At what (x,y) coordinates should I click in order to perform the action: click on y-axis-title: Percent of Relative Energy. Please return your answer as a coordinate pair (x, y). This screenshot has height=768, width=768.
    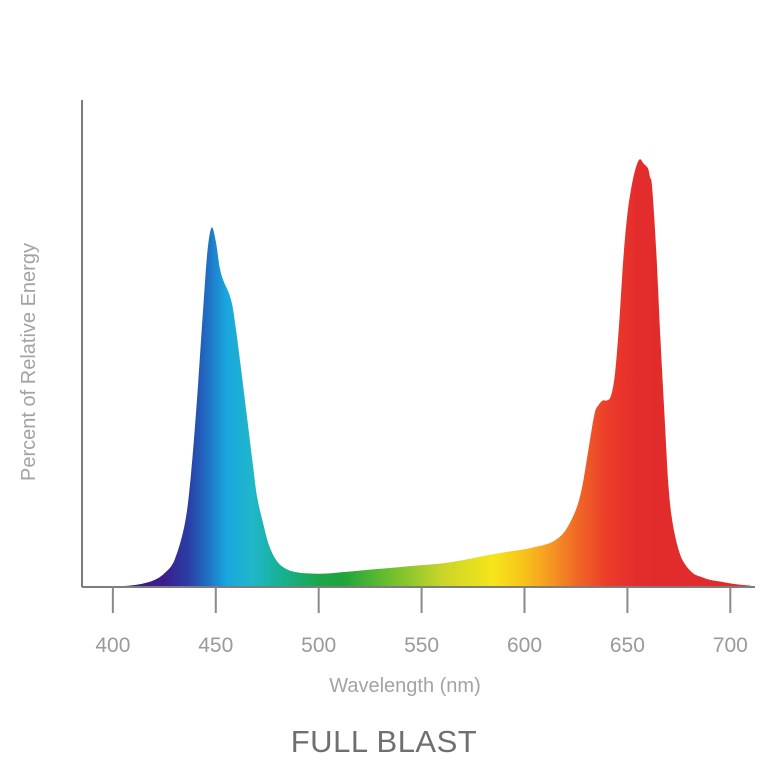
    Looking at the image, I should click on (29, 362).